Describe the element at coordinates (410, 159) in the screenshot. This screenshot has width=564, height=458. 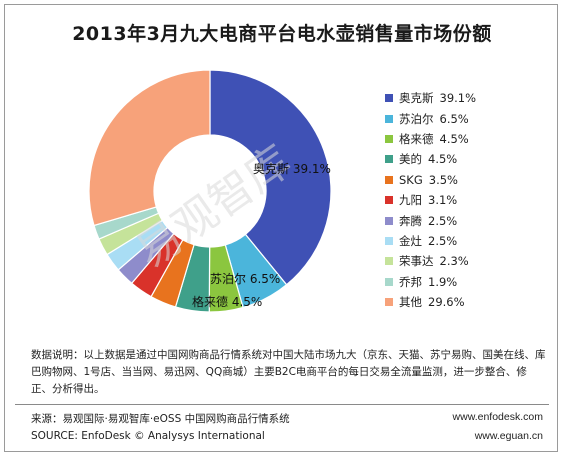
I see `legend-label: 美的` at that location.